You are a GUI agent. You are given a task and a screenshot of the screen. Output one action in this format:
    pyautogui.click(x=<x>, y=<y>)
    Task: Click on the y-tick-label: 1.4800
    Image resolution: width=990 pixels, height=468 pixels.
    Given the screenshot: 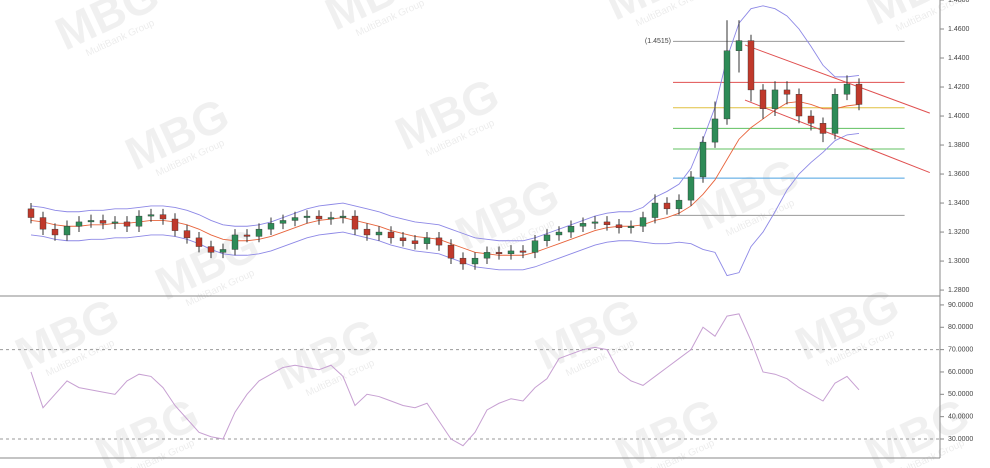 What is the action you would take?
    pyautogui.click(x=959, y=2)
    